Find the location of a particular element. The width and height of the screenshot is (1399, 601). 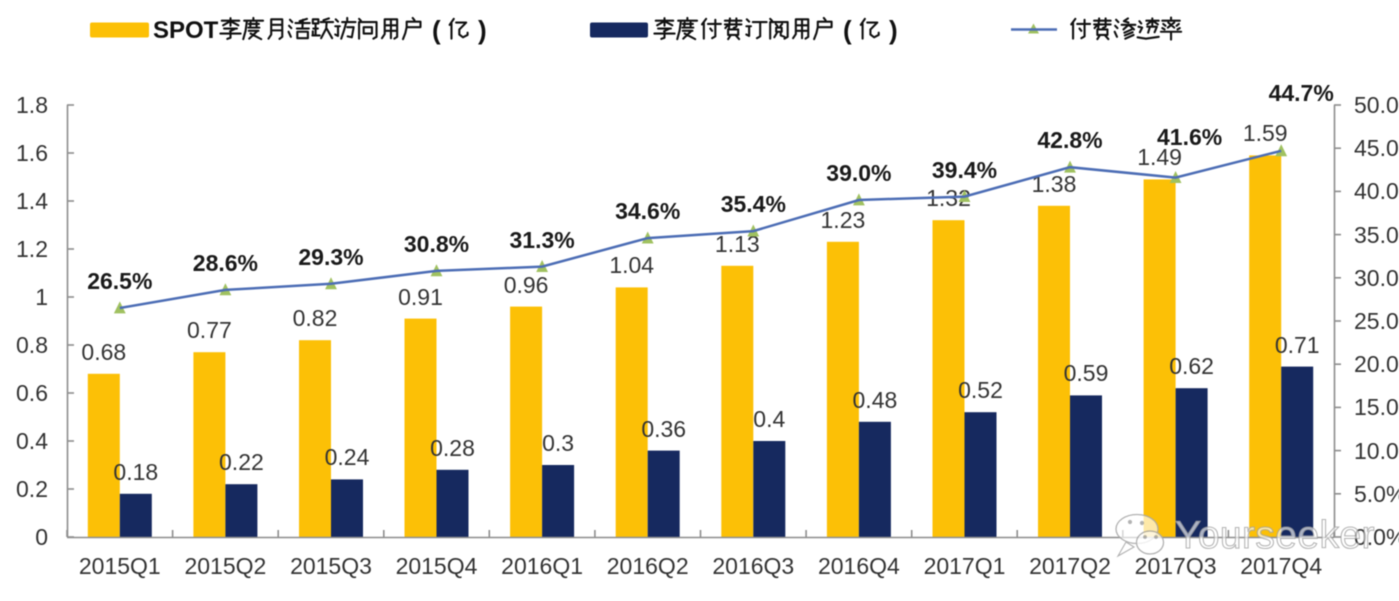

svg-text: 1.04 is located at coordinates (631, 265).